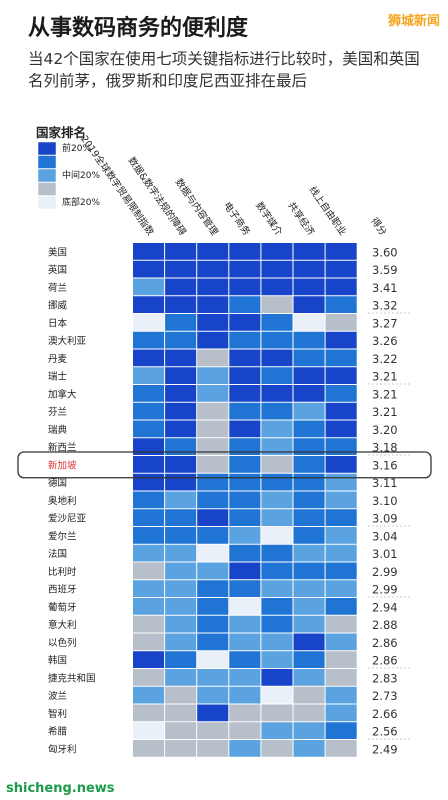 This screenshot has height=800, width=448. I want to click on row-label: 波兰, so click(57, 696).